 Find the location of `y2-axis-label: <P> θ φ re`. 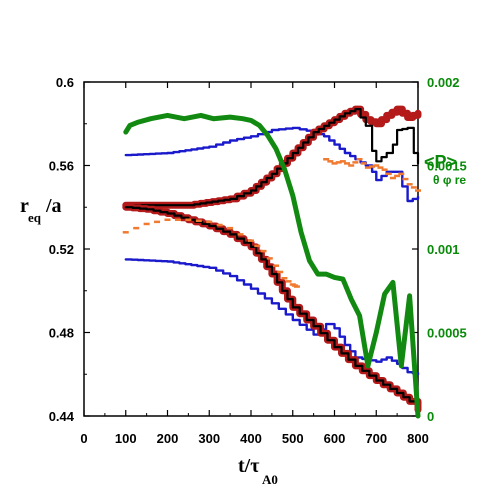

y2-axis-label: <P> θ φ re is located at coordinates (445, 169).